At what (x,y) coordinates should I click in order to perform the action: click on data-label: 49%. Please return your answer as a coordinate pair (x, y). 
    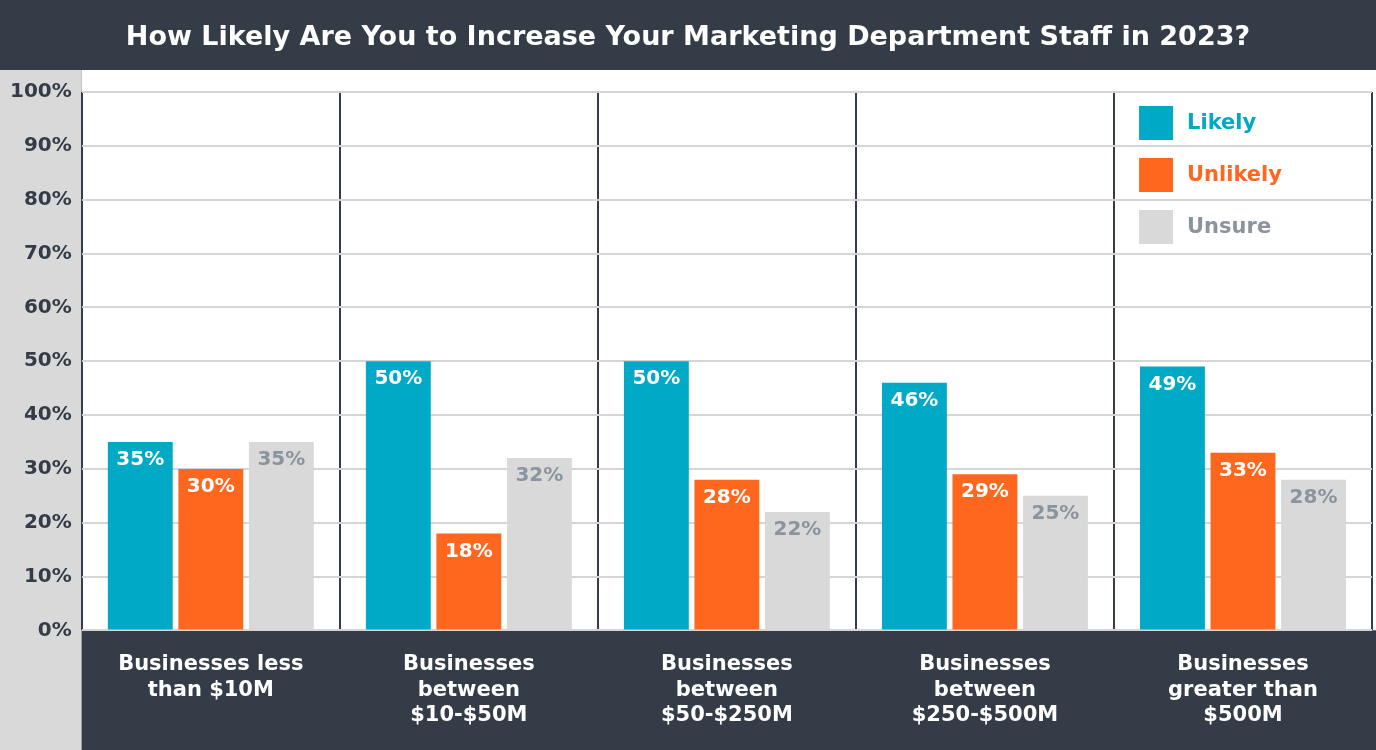
    Looking at the image, I should click on (1172, 382).